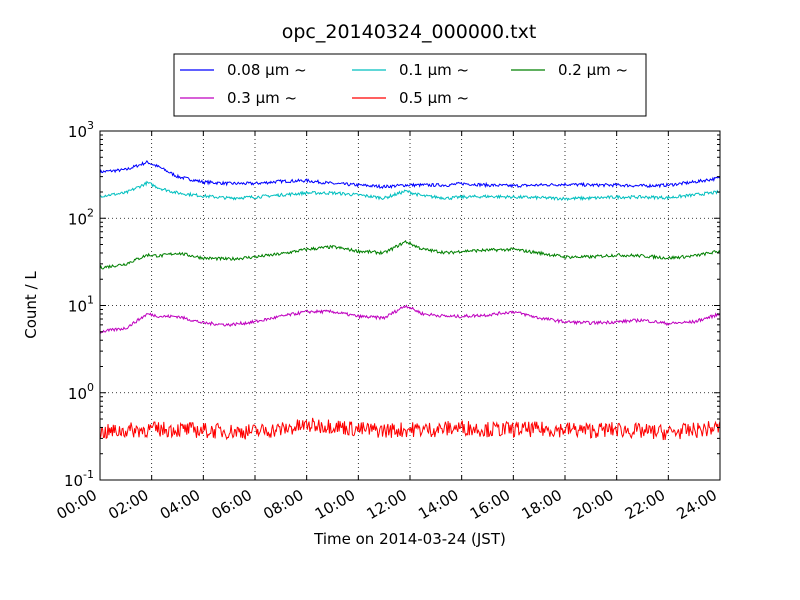 The height and width of the screenshot is (600, 800). What do you see at coordinates (434, 98) in the screenshot?
I see `legend-label: 0.5 μm ~` at bounding box center [434, 98].